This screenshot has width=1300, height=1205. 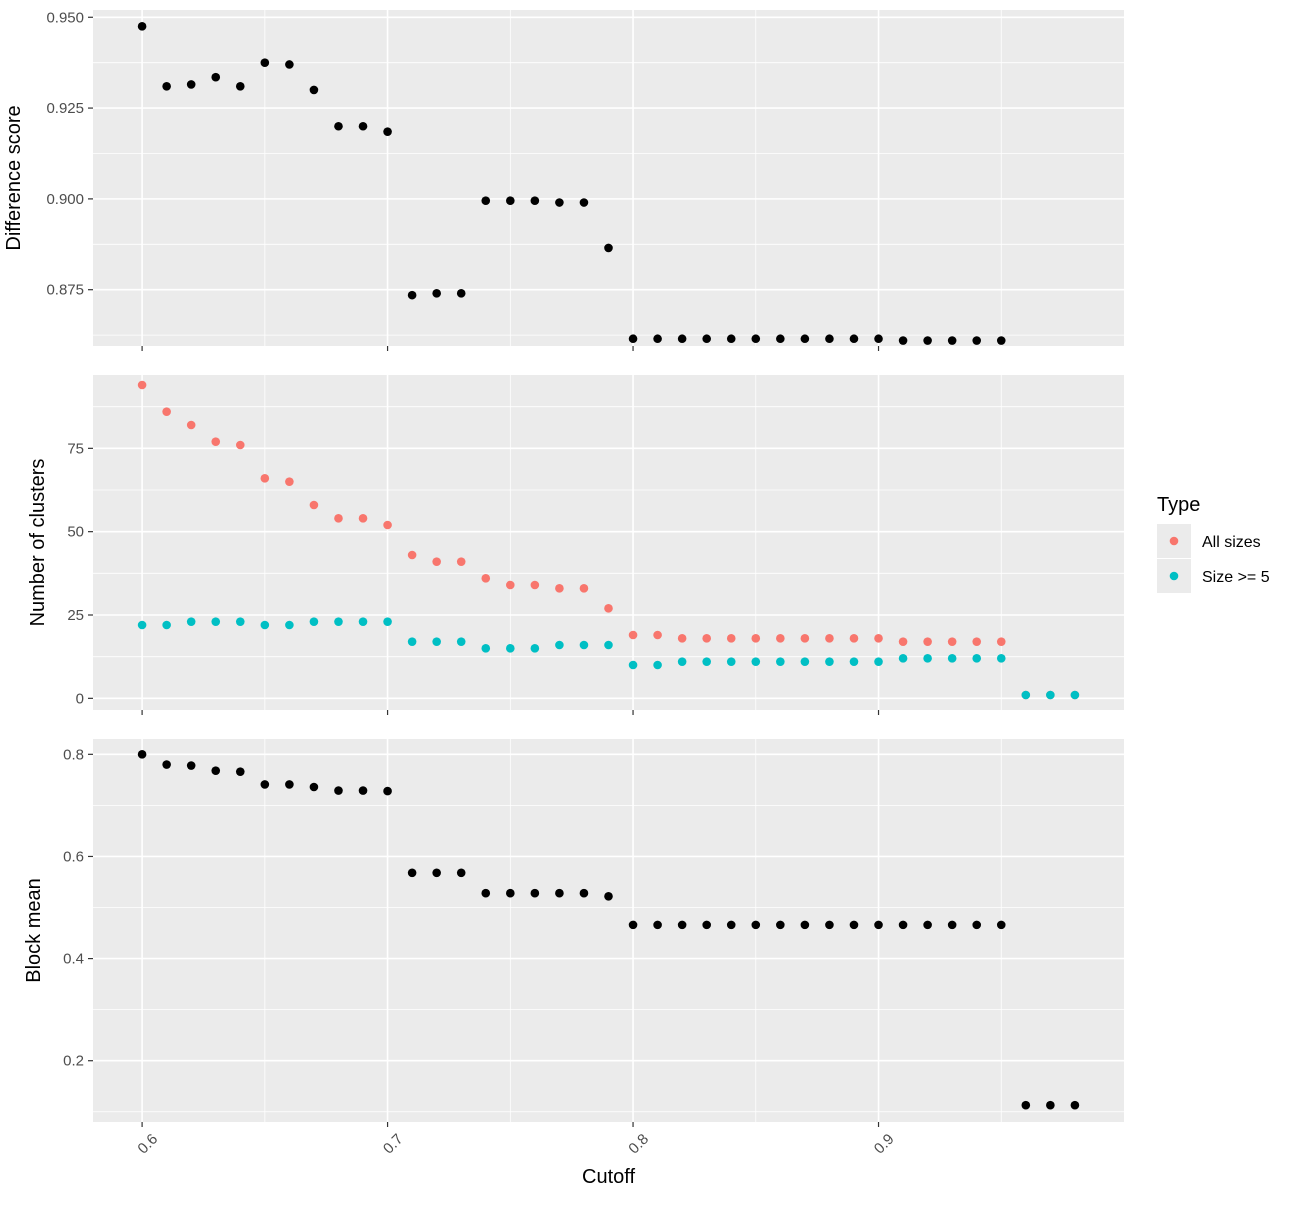 What do you see at coordinates (65, 199) in the screenshot?
I see `y-tick-label: 0.900` at bounding box center [65, 199].